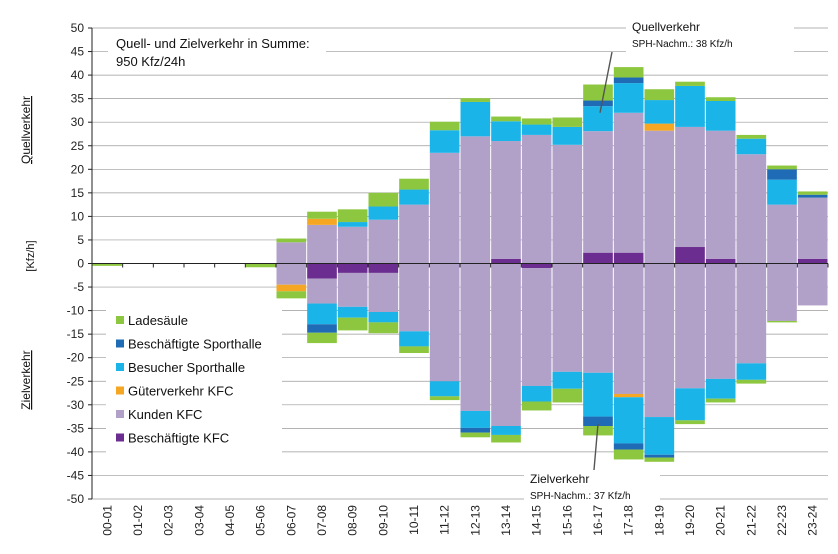 This screenshot has height=554, width=838. What do you see at coordinates (506, 520) in the screenshot?
I see `x-tick-label: 13-14` at bounding box center [506, 520].